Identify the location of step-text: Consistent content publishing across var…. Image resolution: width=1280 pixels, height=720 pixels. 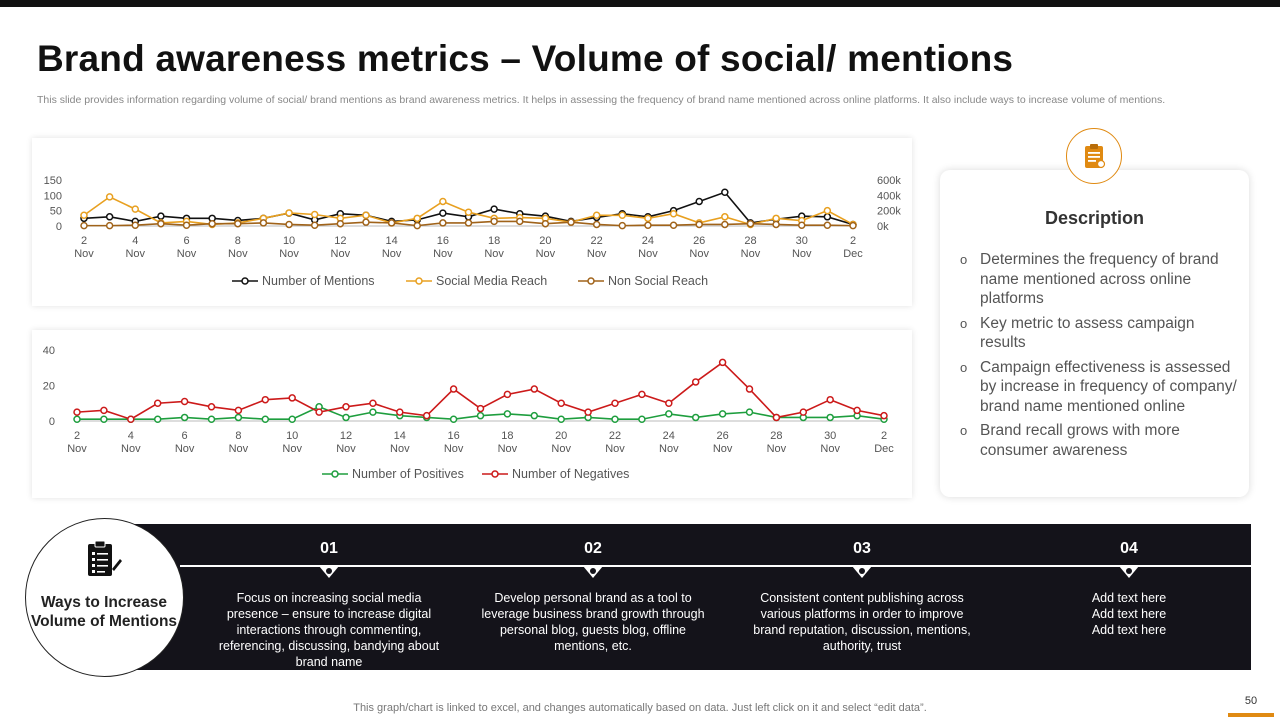
(862, 622).